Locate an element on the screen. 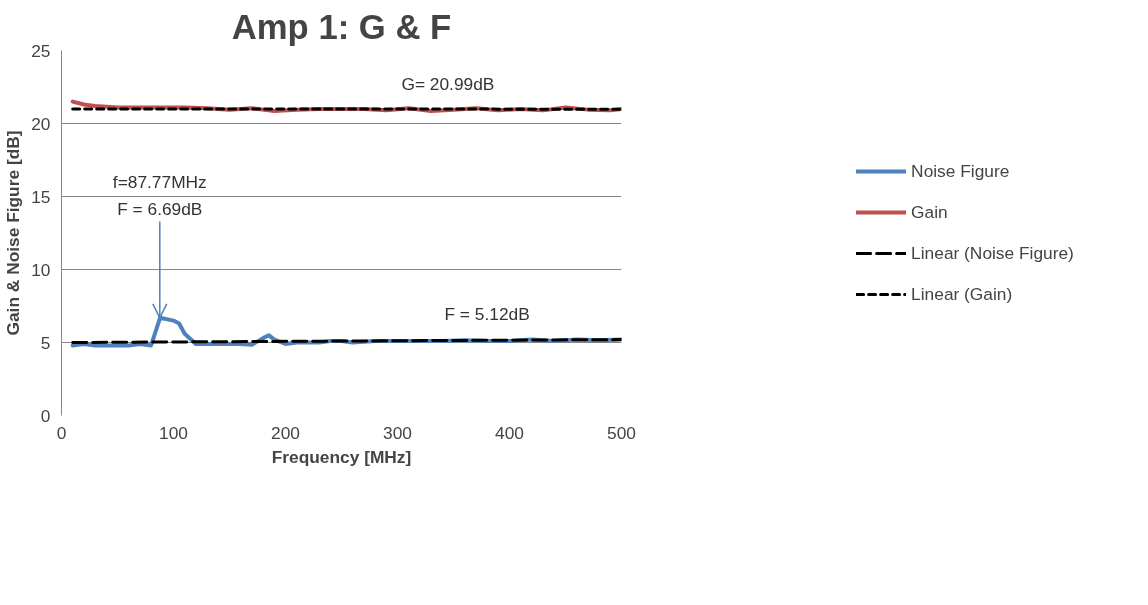 This screenshot has height=605, width=1148. annotation: F = 5.12dB is located at coordinates (487, 314).